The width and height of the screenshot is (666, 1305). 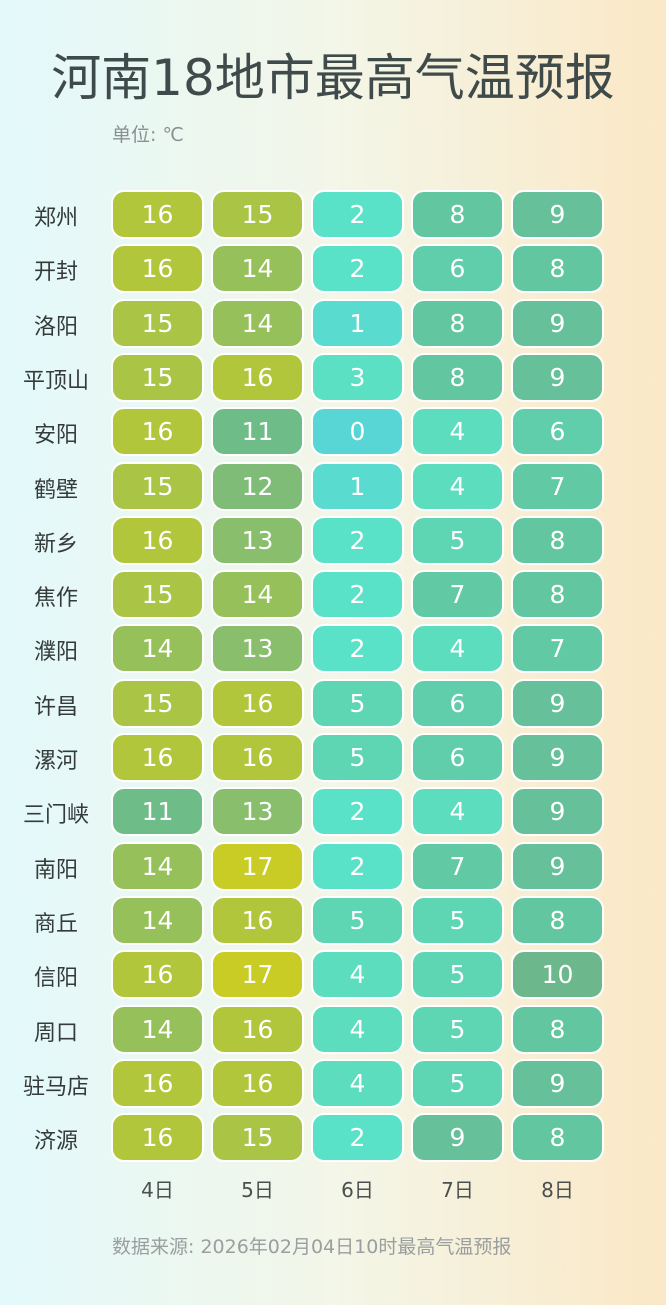 What do you see at coordinates (55, 1033) in the screenshot?
I see `city-label: 周口` at bounding box center [55, 1033].